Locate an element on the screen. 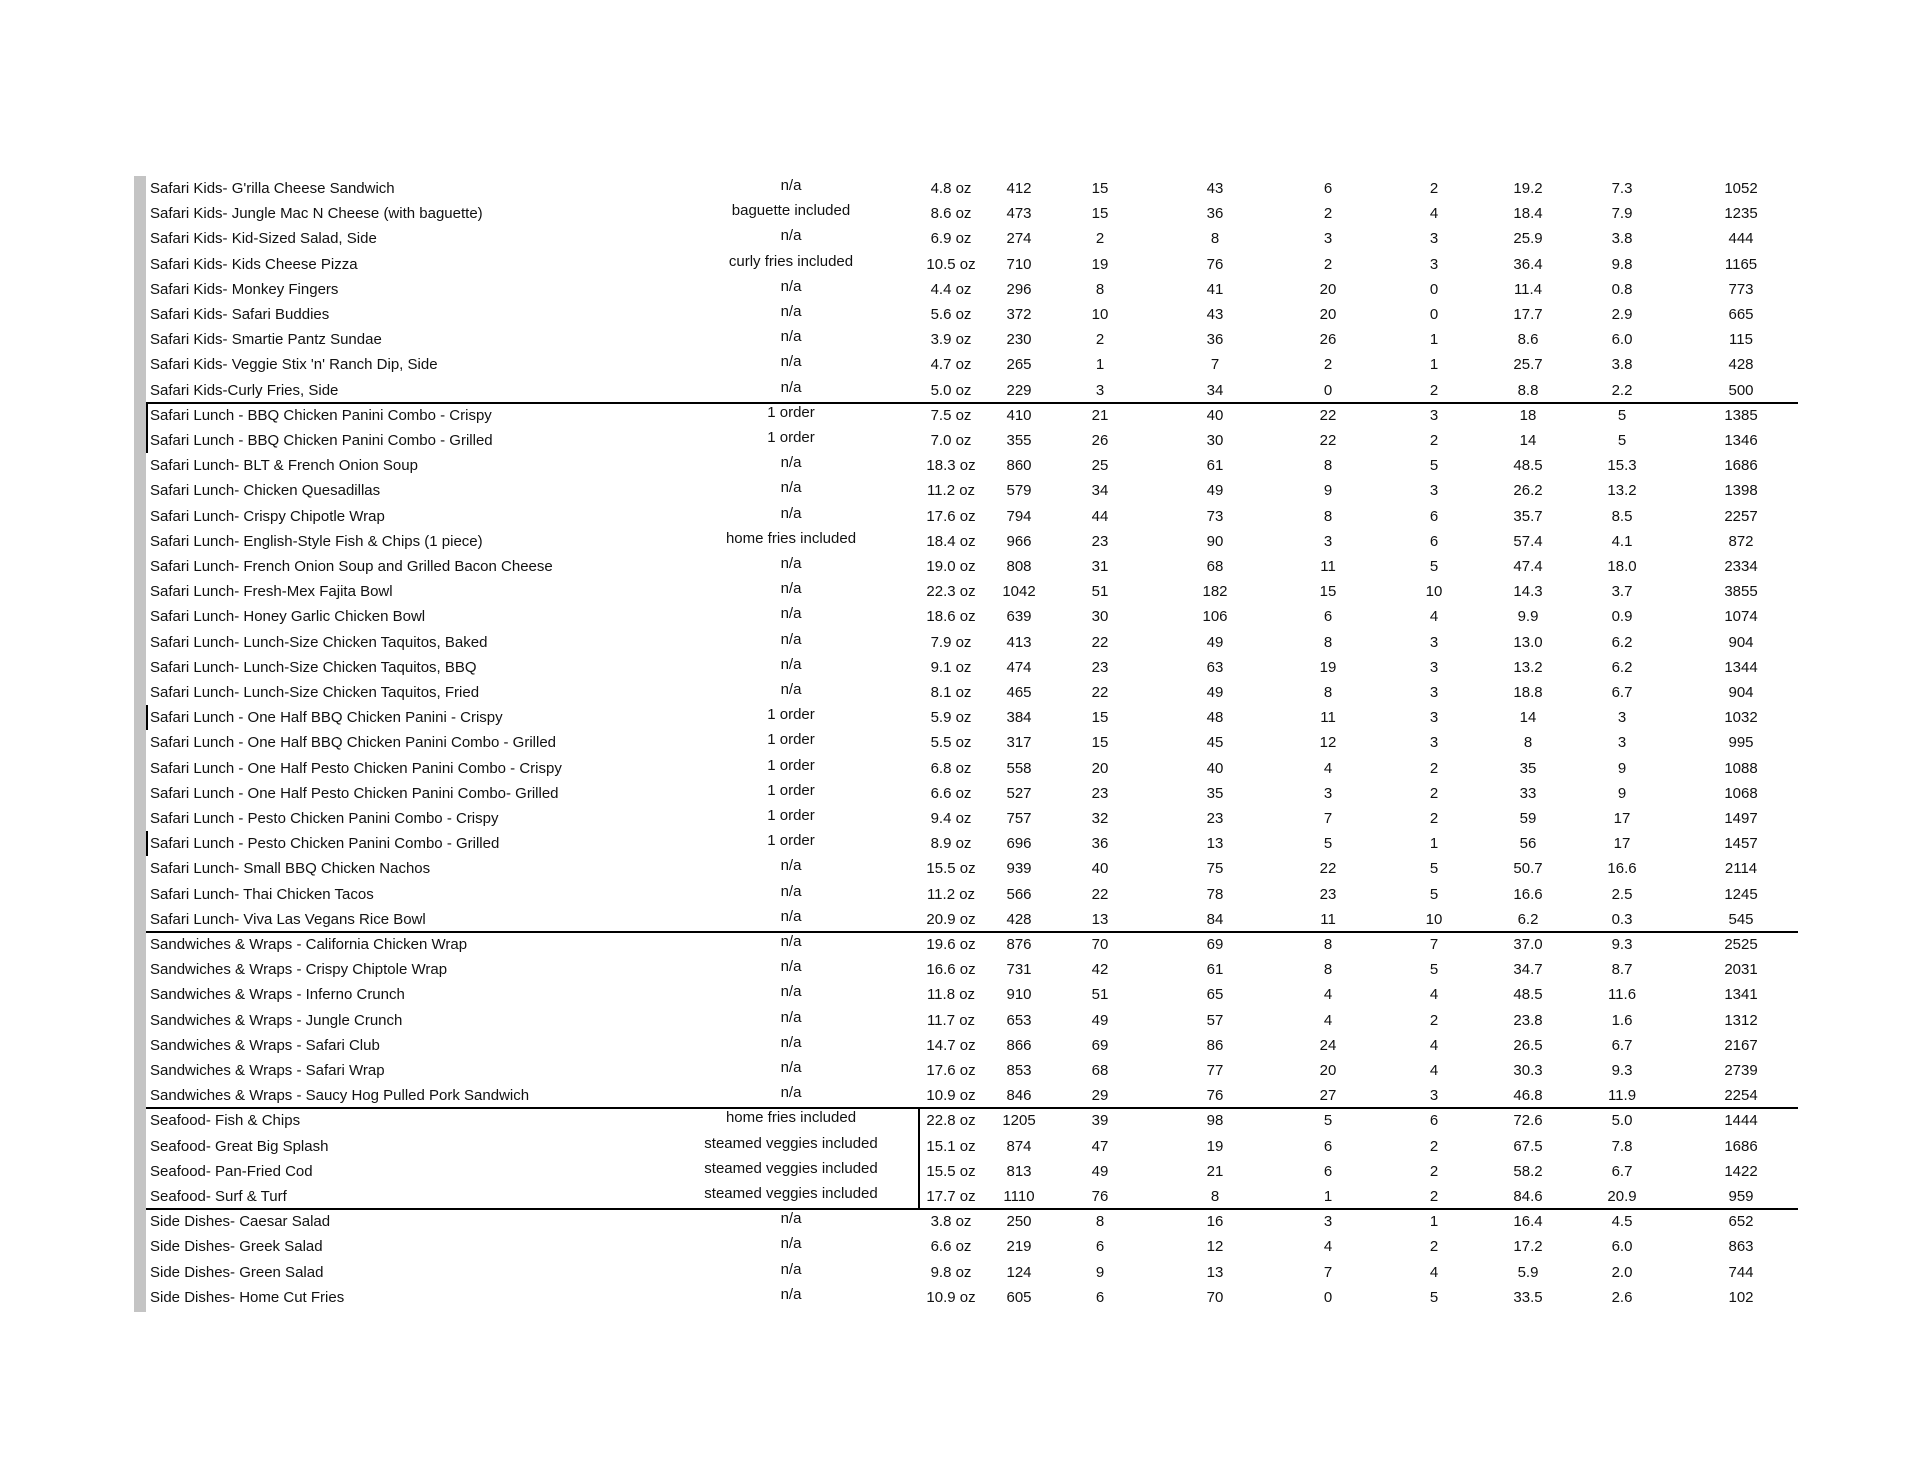 This screenshot has height=1484, width=1920. col-4-cell: 23 is located at coordinates (1100, 667).